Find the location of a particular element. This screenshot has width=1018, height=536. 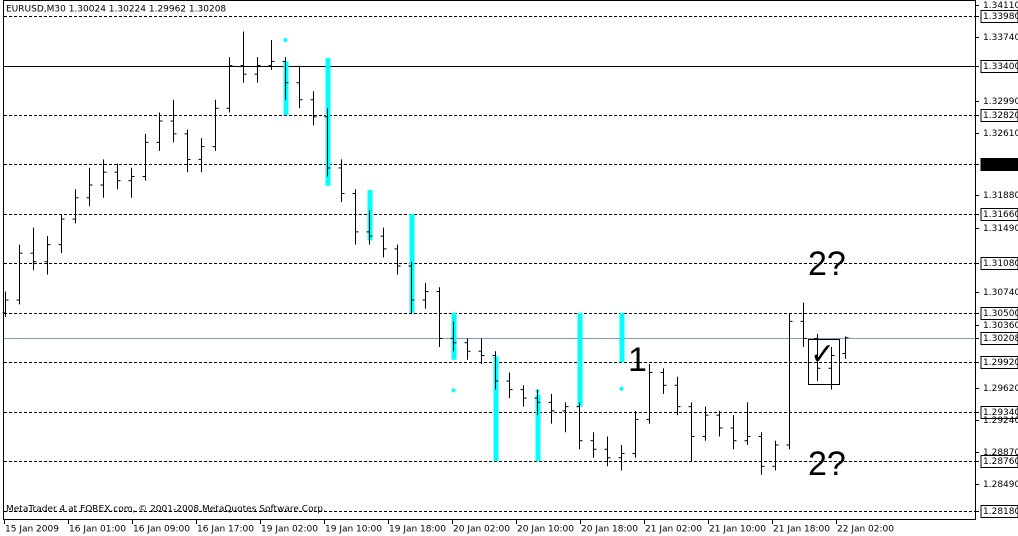

y-tick-label: 1.30360 is located at coordinates (1000, 326).